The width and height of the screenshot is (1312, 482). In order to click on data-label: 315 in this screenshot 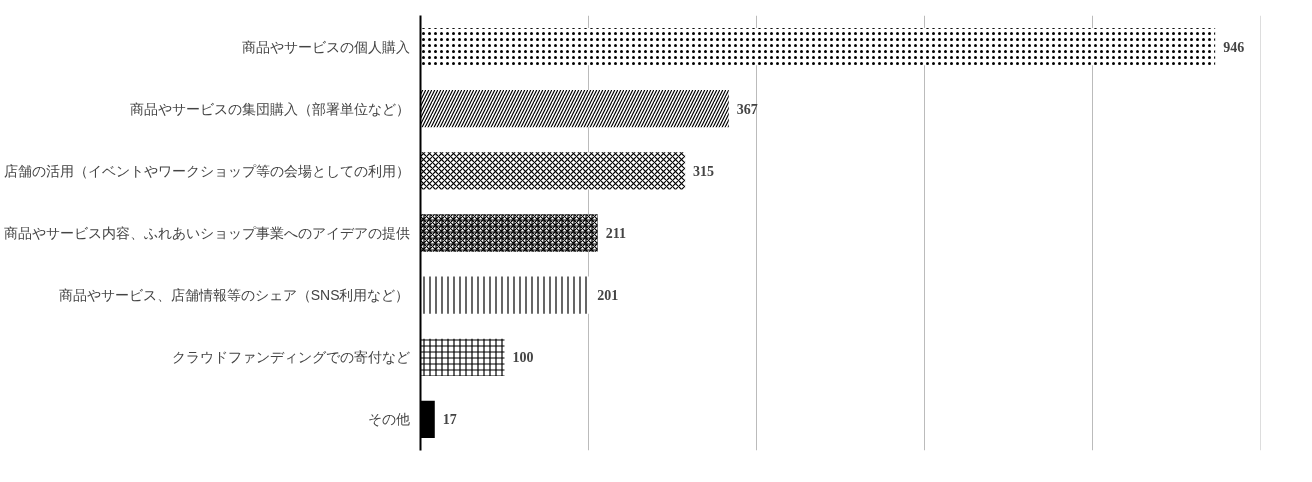, I will do `click(704, 171)`.